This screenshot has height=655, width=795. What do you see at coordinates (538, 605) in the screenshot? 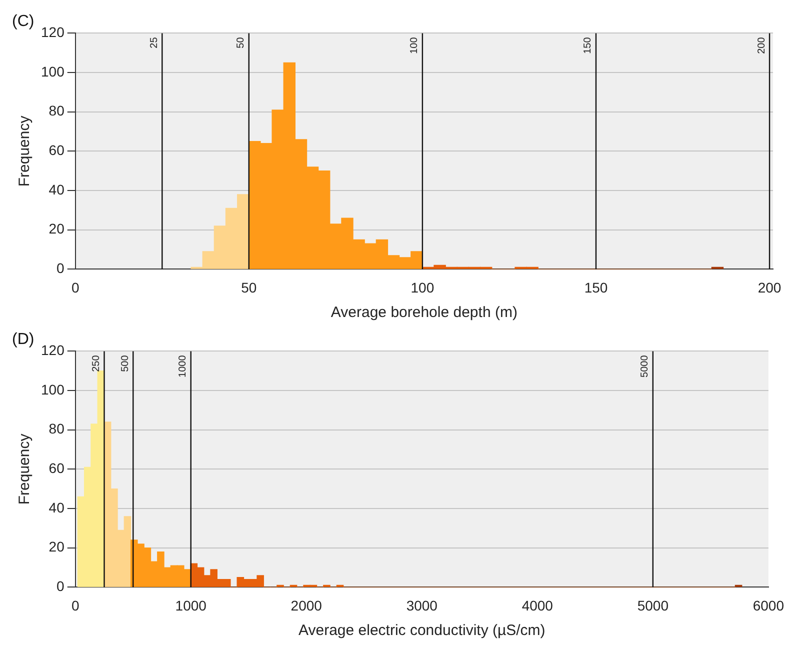
I see `x-tick-label: 4000` at bounding box center [538, 605].